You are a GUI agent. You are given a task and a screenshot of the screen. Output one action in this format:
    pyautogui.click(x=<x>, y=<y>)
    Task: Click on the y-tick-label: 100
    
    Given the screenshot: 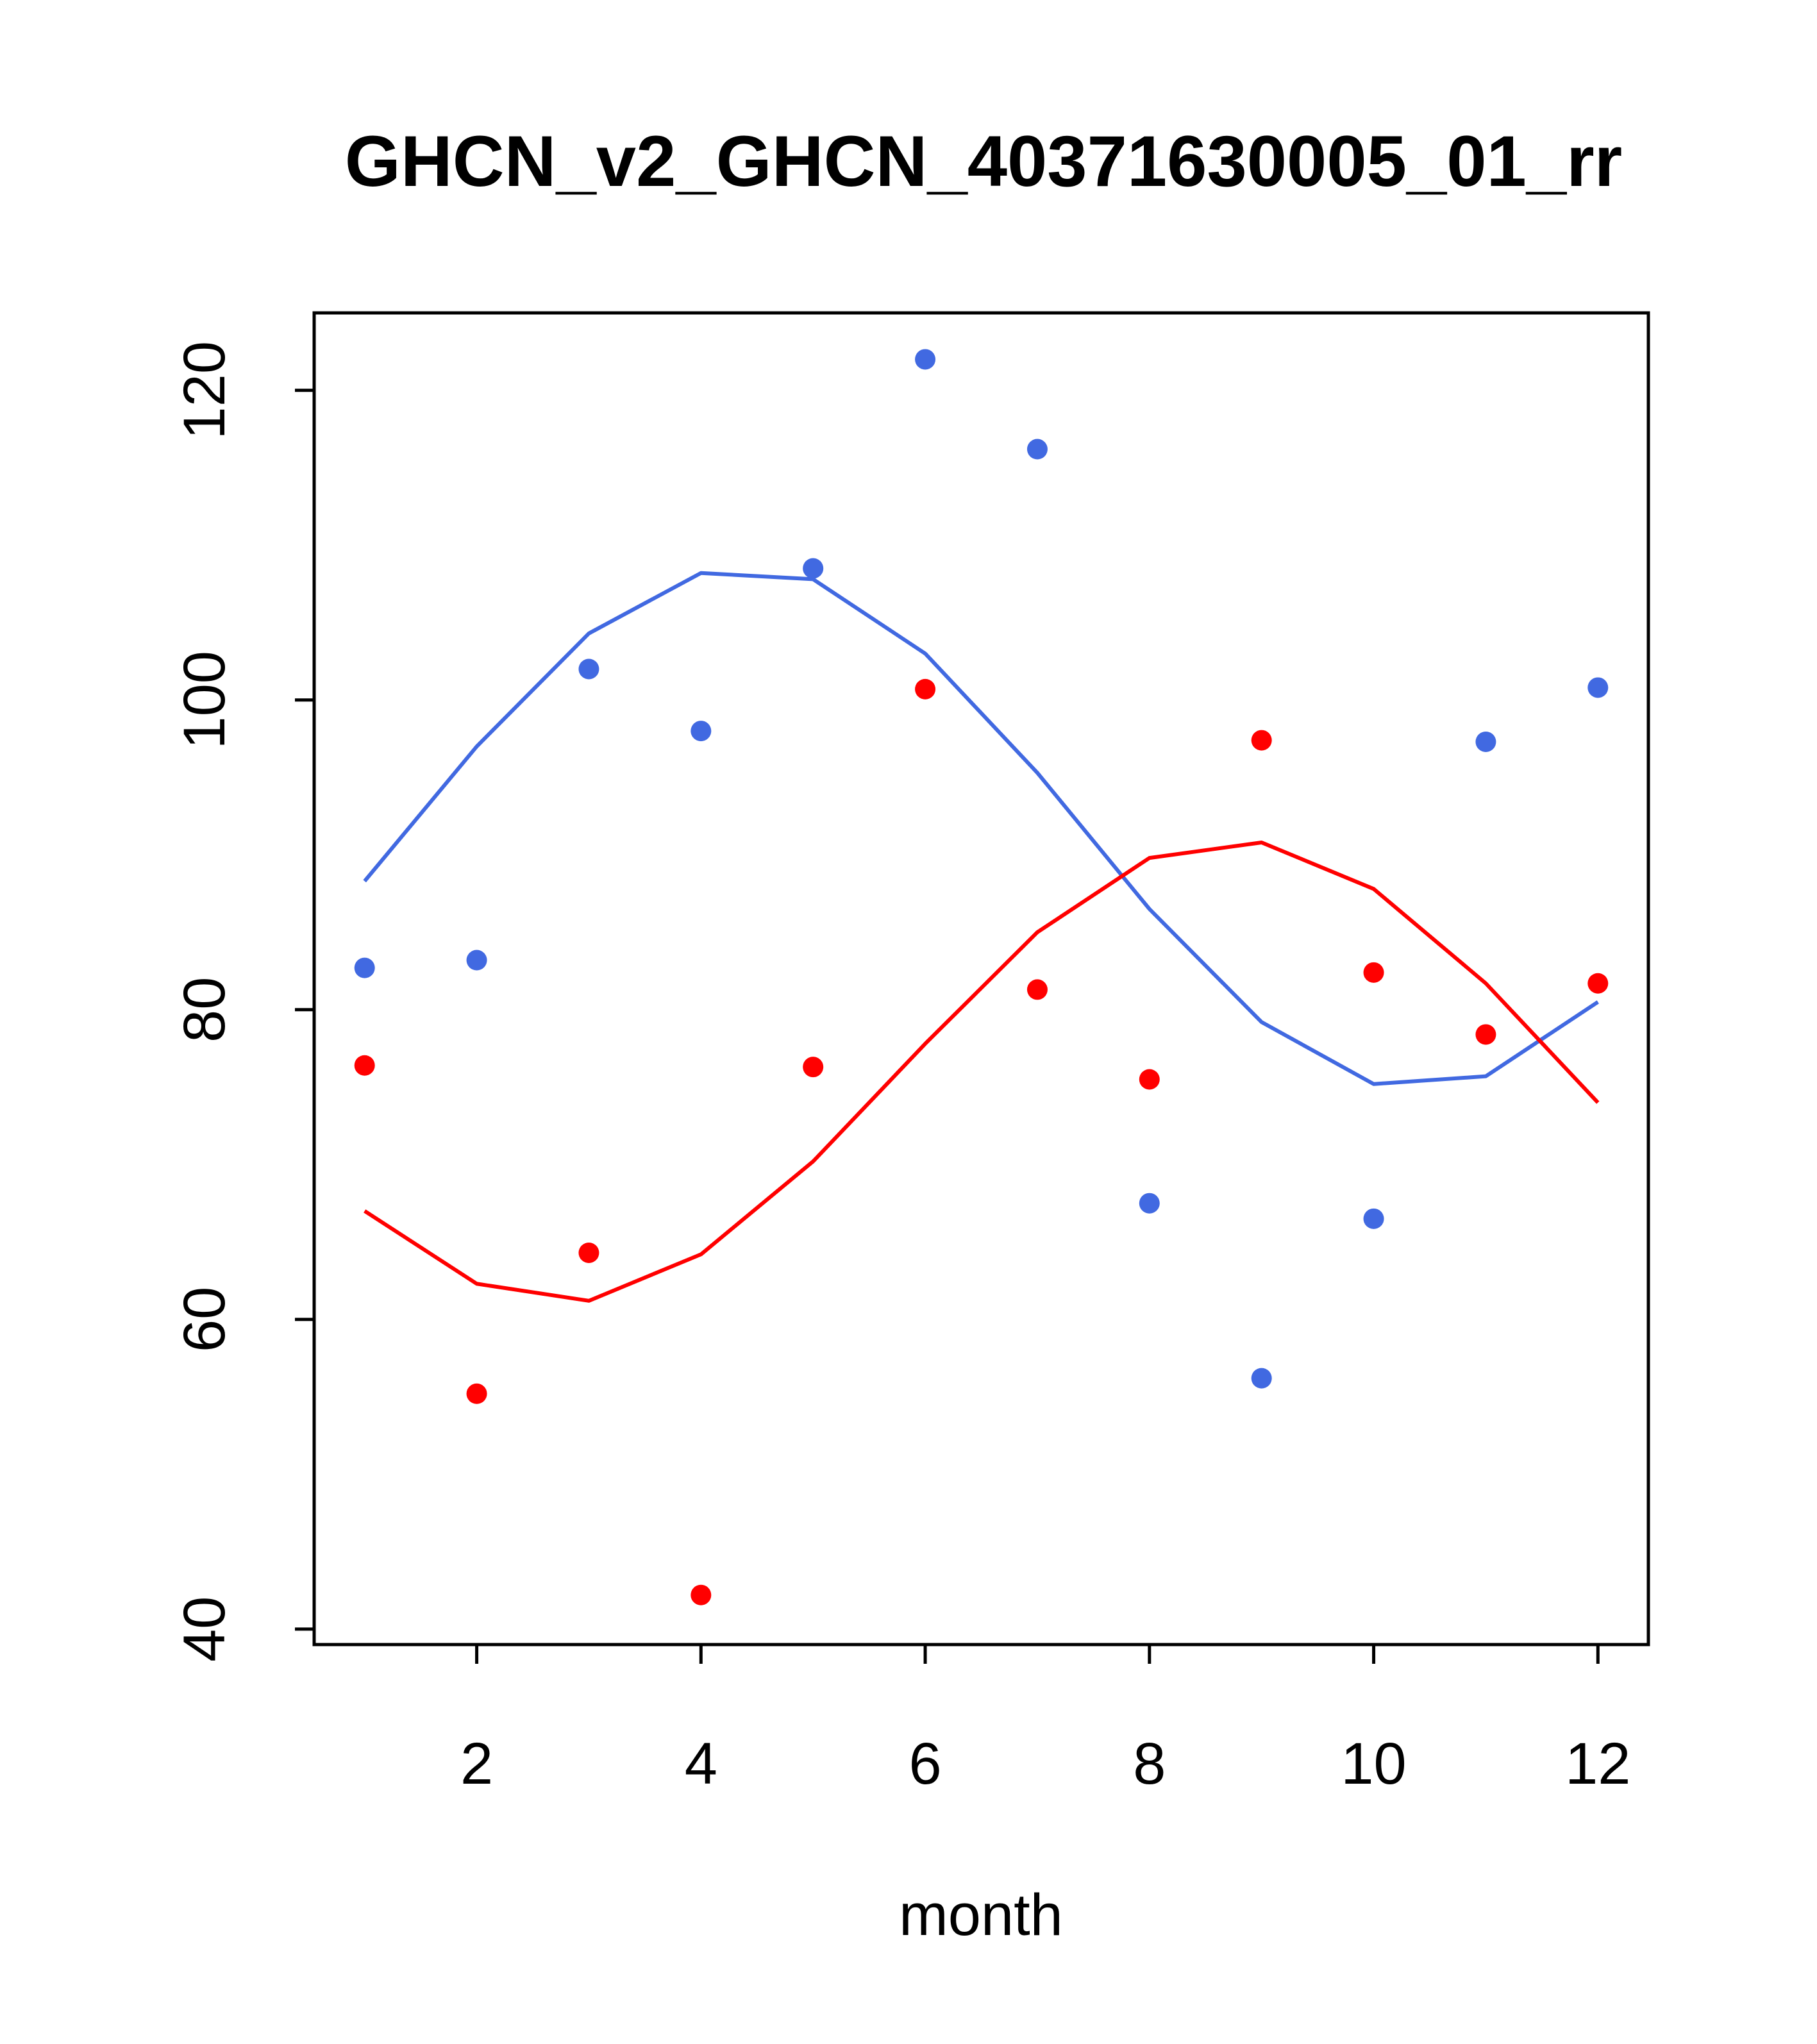 What is the action you would take?
    pyautogui.click(x=204, y=700)
    